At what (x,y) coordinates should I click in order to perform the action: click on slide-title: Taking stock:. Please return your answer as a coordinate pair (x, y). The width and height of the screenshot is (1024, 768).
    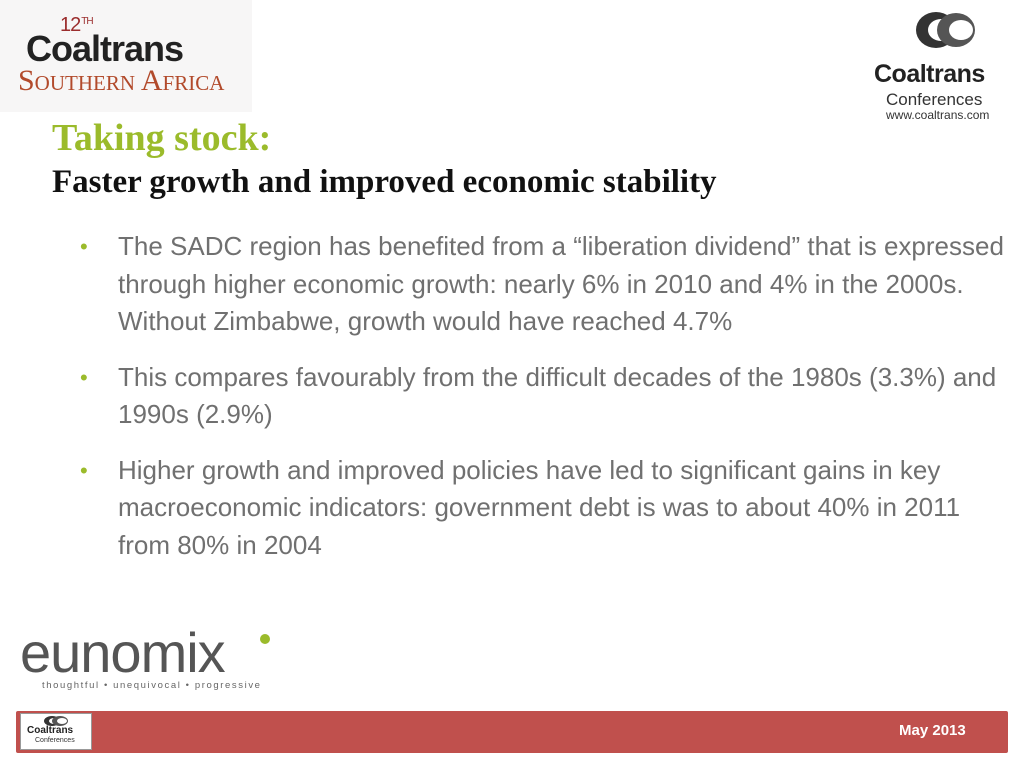
    Looking at the image, I should click on (161, 138).